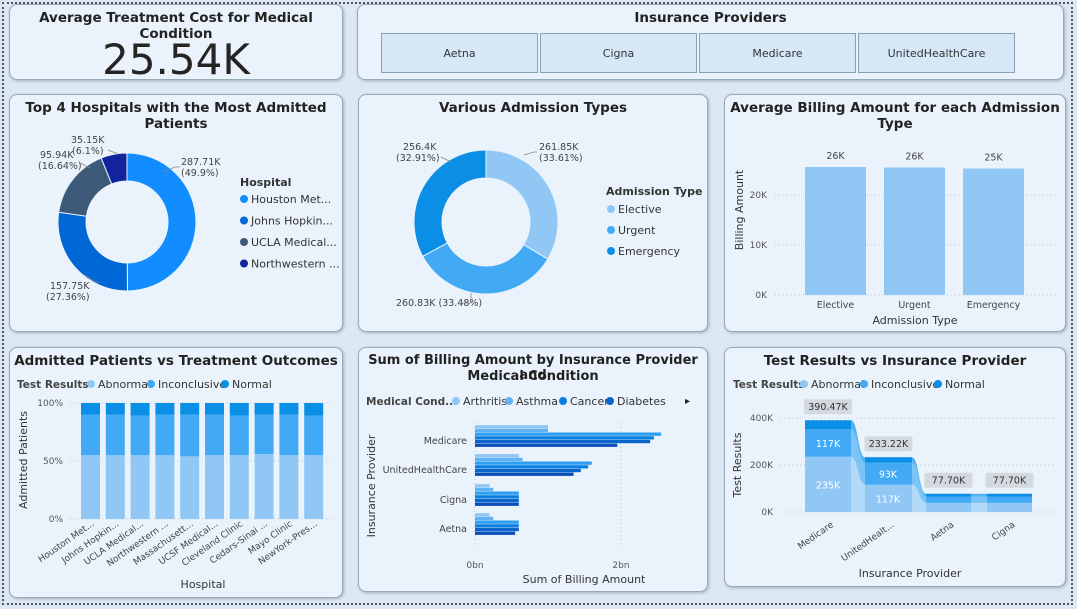  What do you see at coordinates (584, 579) in the screenshot?
I see `prov-xlabel: Sum of Billing Amount` at bounding box center [584, 579].